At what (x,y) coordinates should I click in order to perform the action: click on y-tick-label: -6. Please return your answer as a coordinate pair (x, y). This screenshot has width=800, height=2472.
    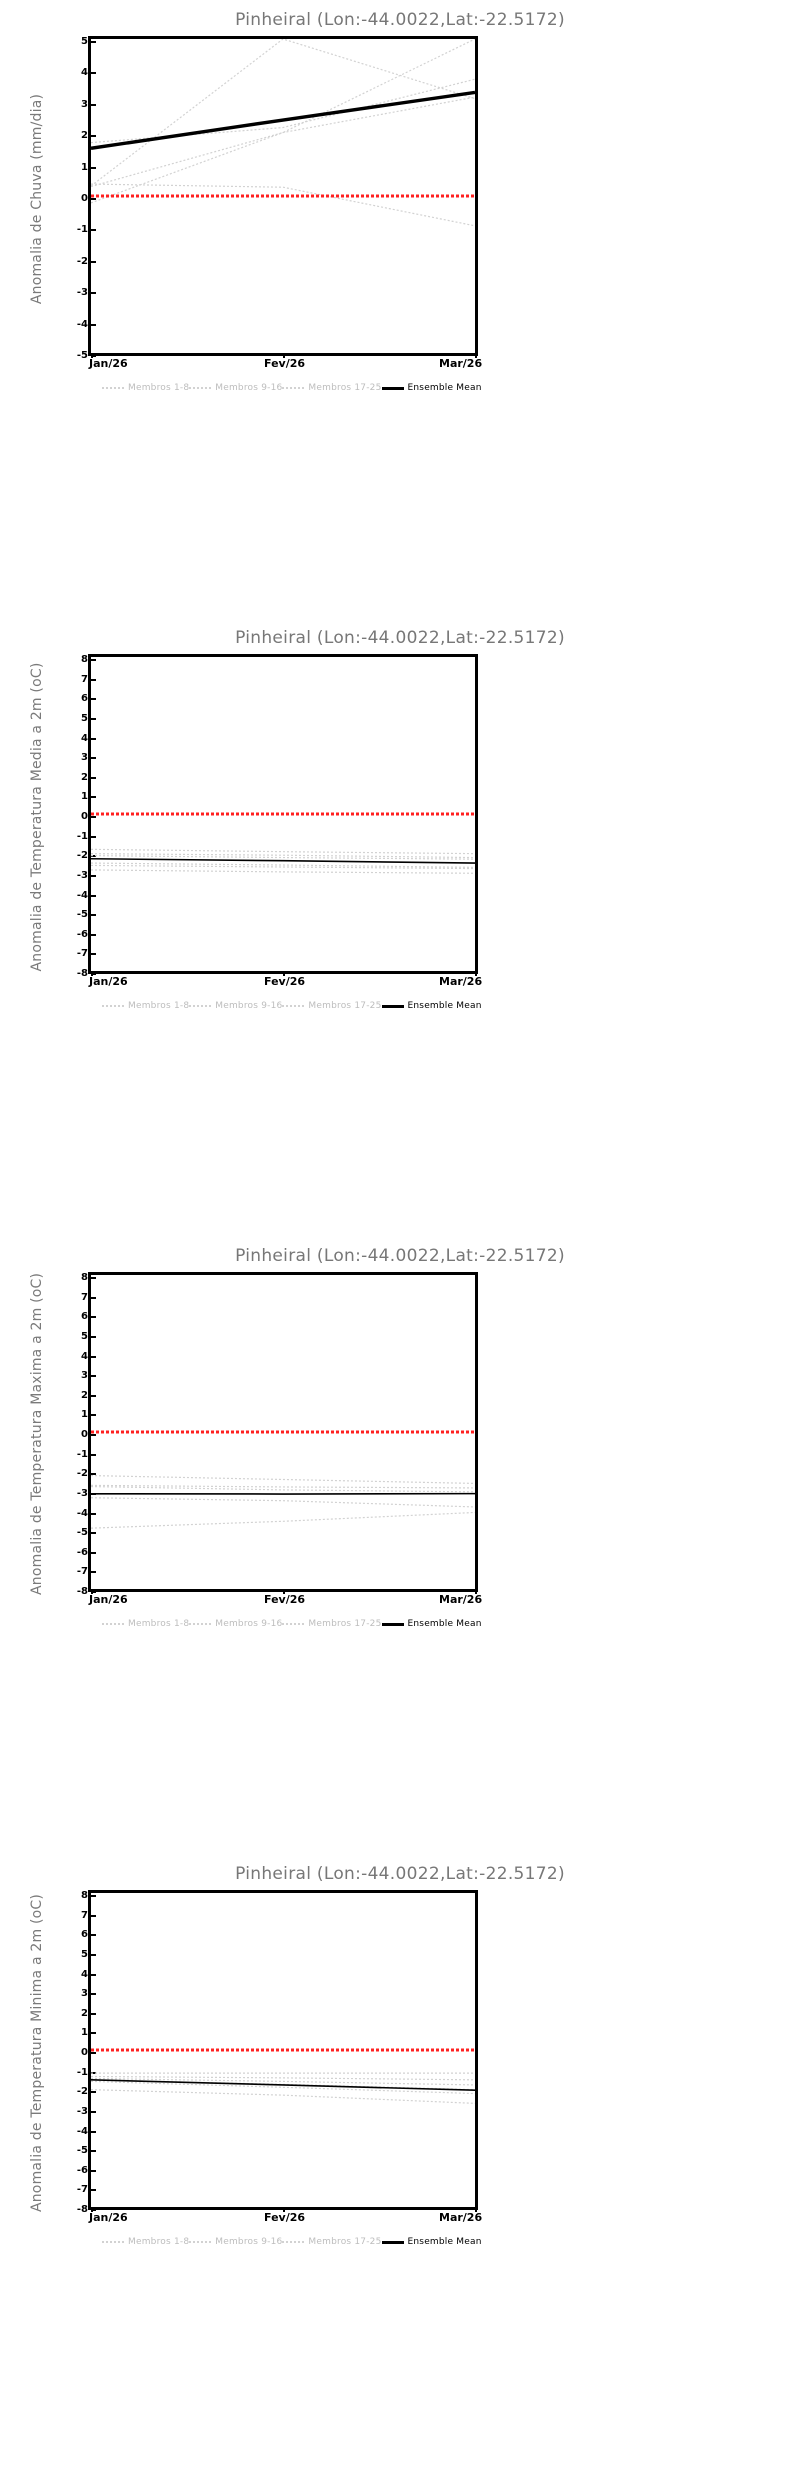
    Looking at the image, I should click on (82, 934).